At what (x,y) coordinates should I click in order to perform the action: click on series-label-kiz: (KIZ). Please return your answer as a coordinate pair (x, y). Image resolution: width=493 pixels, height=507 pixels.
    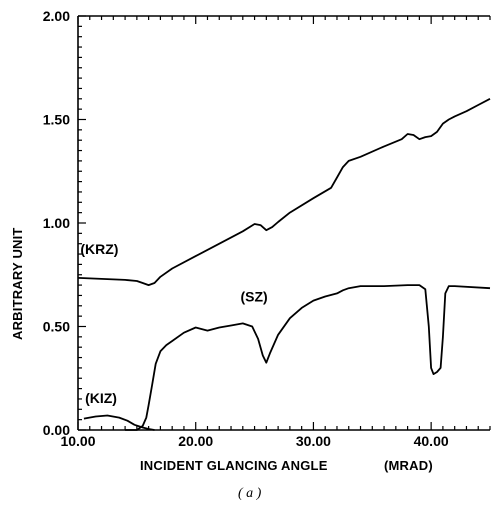
    Looking at the image, I should click on (101, 398).